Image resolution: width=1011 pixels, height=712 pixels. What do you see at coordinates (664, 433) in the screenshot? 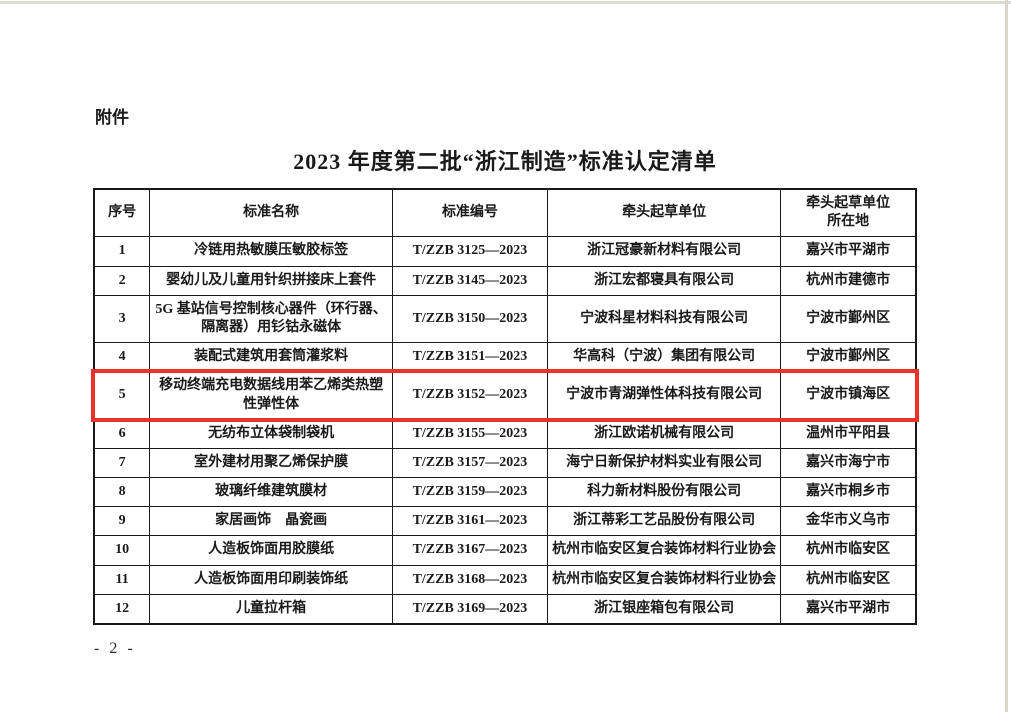
I see `cell-unit: 浙江欧诺机械有限公司` at bounding box center [664, 433].